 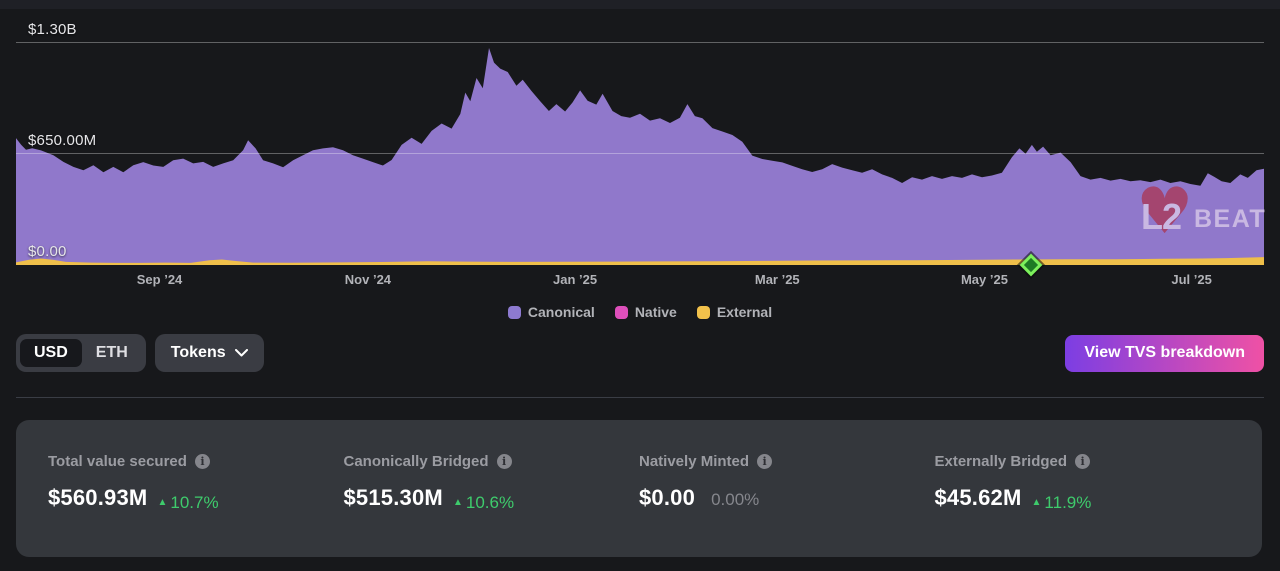 I want to click on chart-controls-row: USD ETH Tokens View TVS breakdown, so click(x=640, y=353).